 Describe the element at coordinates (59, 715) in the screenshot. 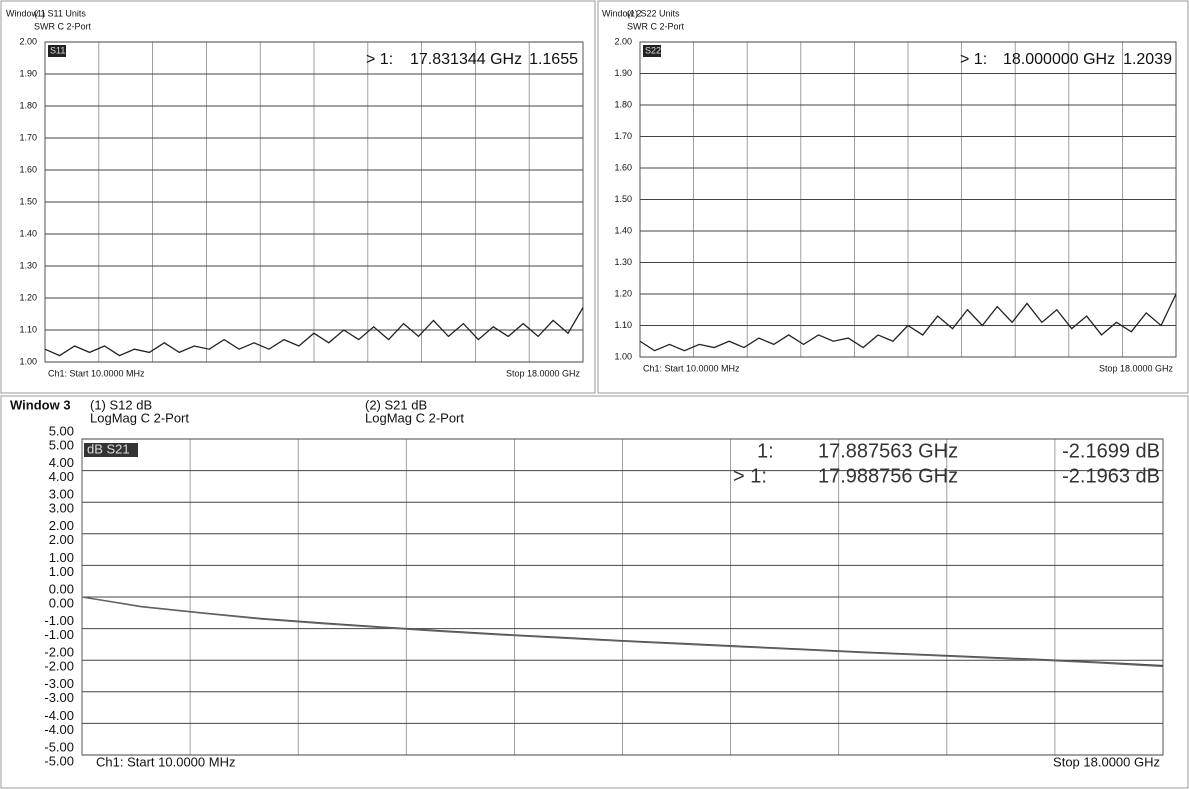

I see `y-tick-label: -4.00` at that location.